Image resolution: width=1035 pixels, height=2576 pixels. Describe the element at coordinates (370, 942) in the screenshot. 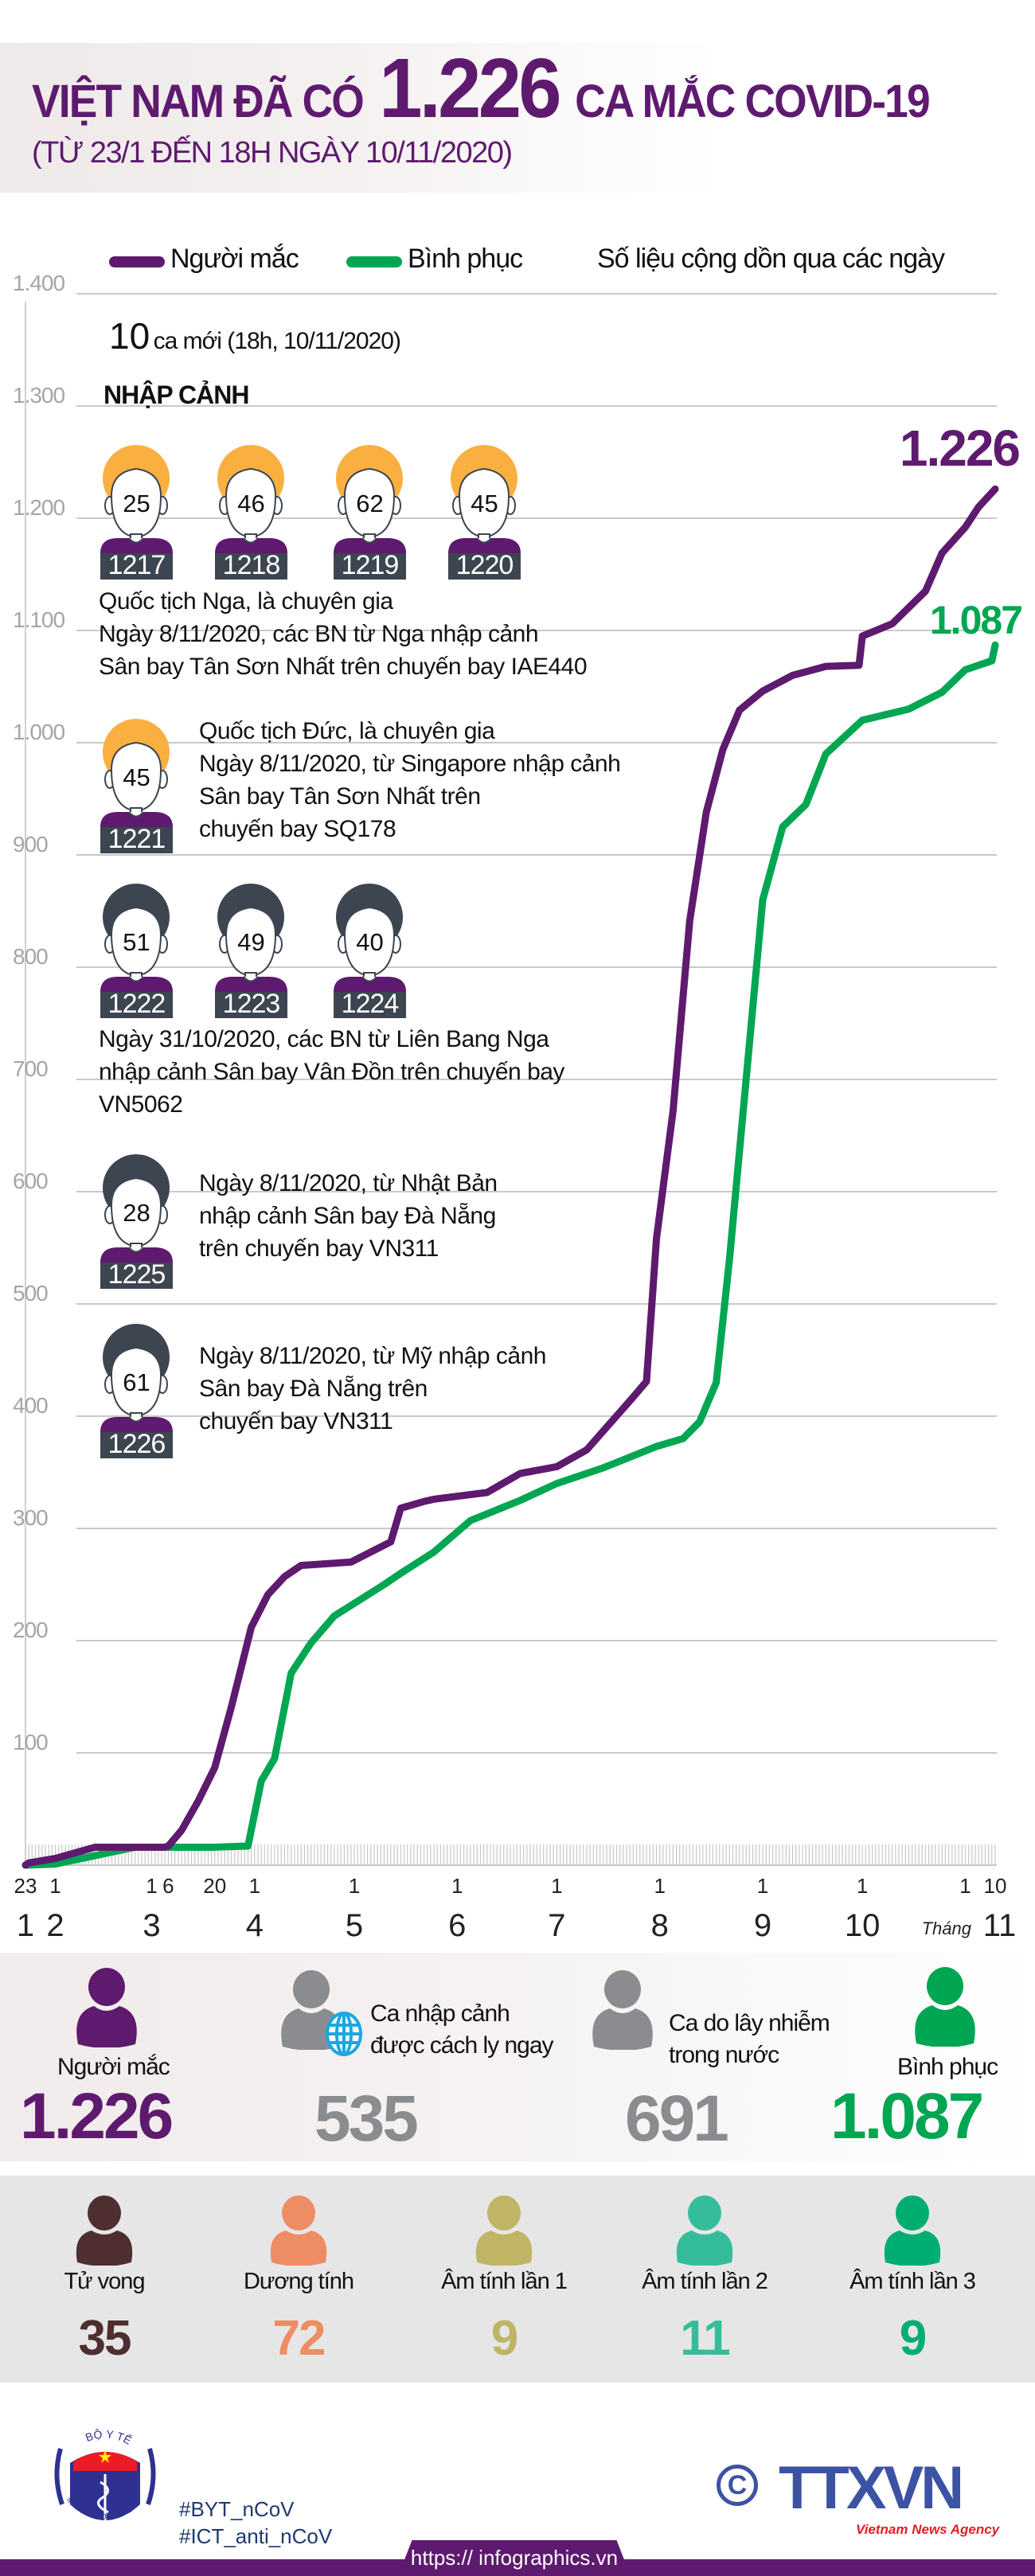

I see `patient-age: 40` at that location.